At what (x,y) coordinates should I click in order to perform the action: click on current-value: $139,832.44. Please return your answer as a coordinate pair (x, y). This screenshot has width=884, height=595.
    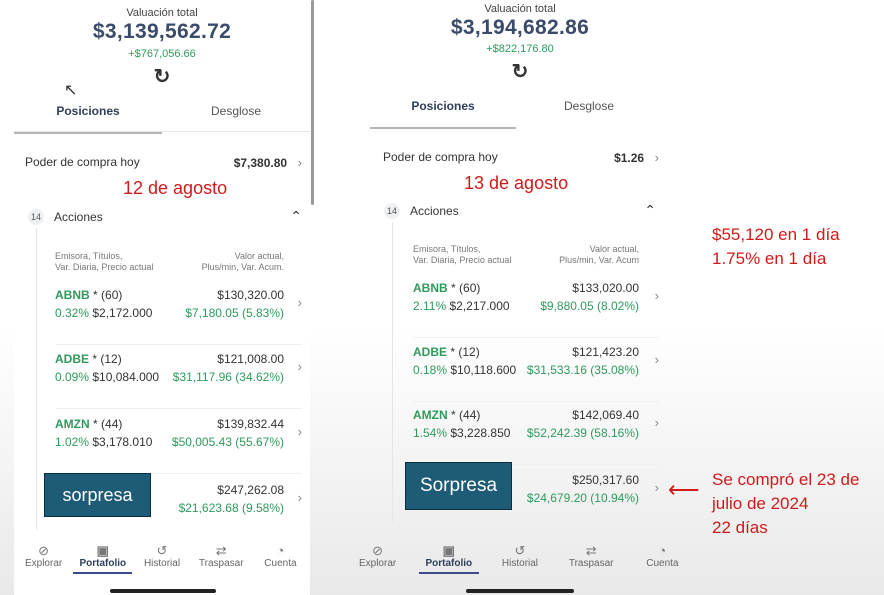
    Looking at the image, I should click on (250, 424).